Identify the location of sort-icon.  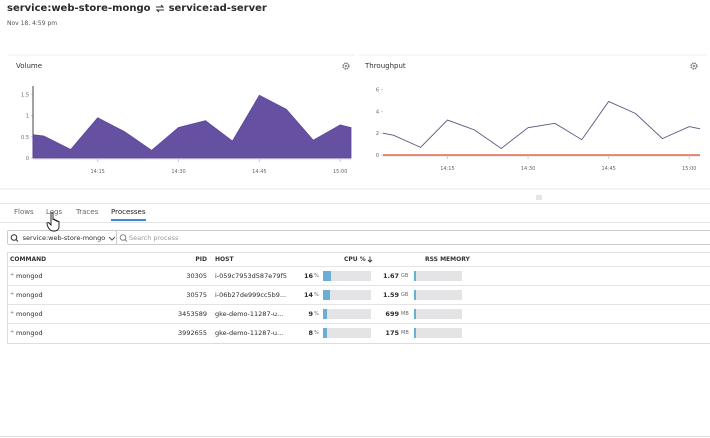
(370, 259).